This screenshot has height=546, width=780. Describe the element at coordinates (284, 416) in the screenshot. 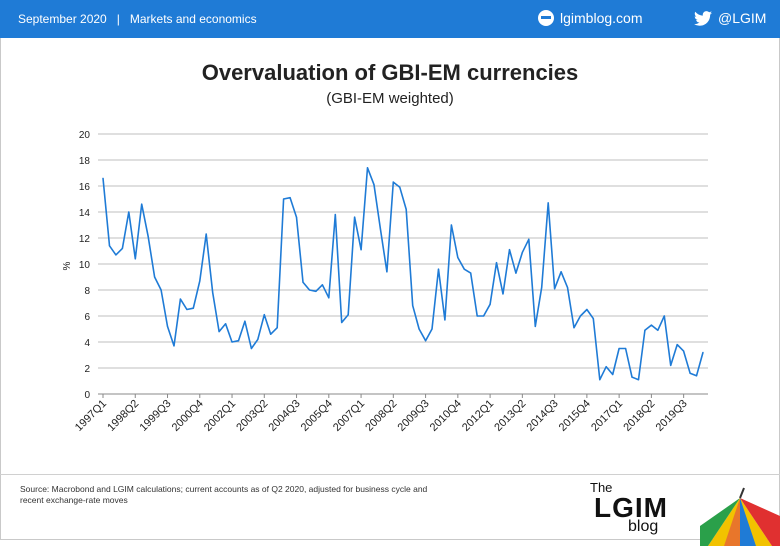

I see `x-tick-label: 2004Q3` at that location.